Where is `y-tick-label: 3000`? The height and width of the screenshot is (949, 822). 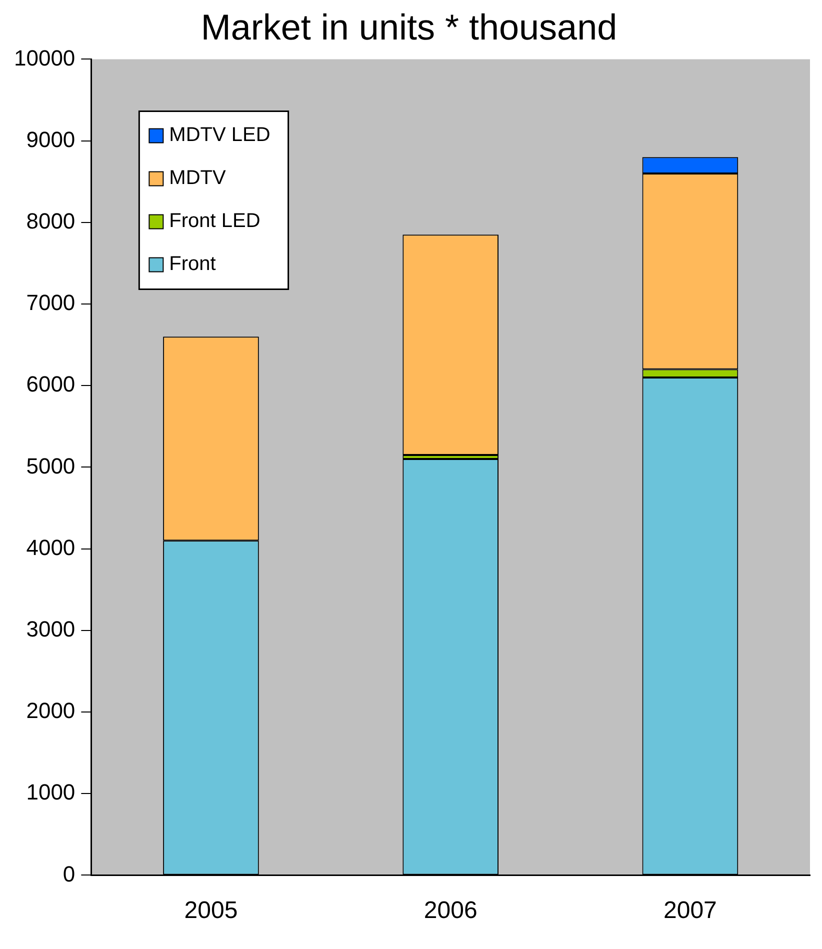 y-tick-label: 3000 is located at coordinates (51, 629).